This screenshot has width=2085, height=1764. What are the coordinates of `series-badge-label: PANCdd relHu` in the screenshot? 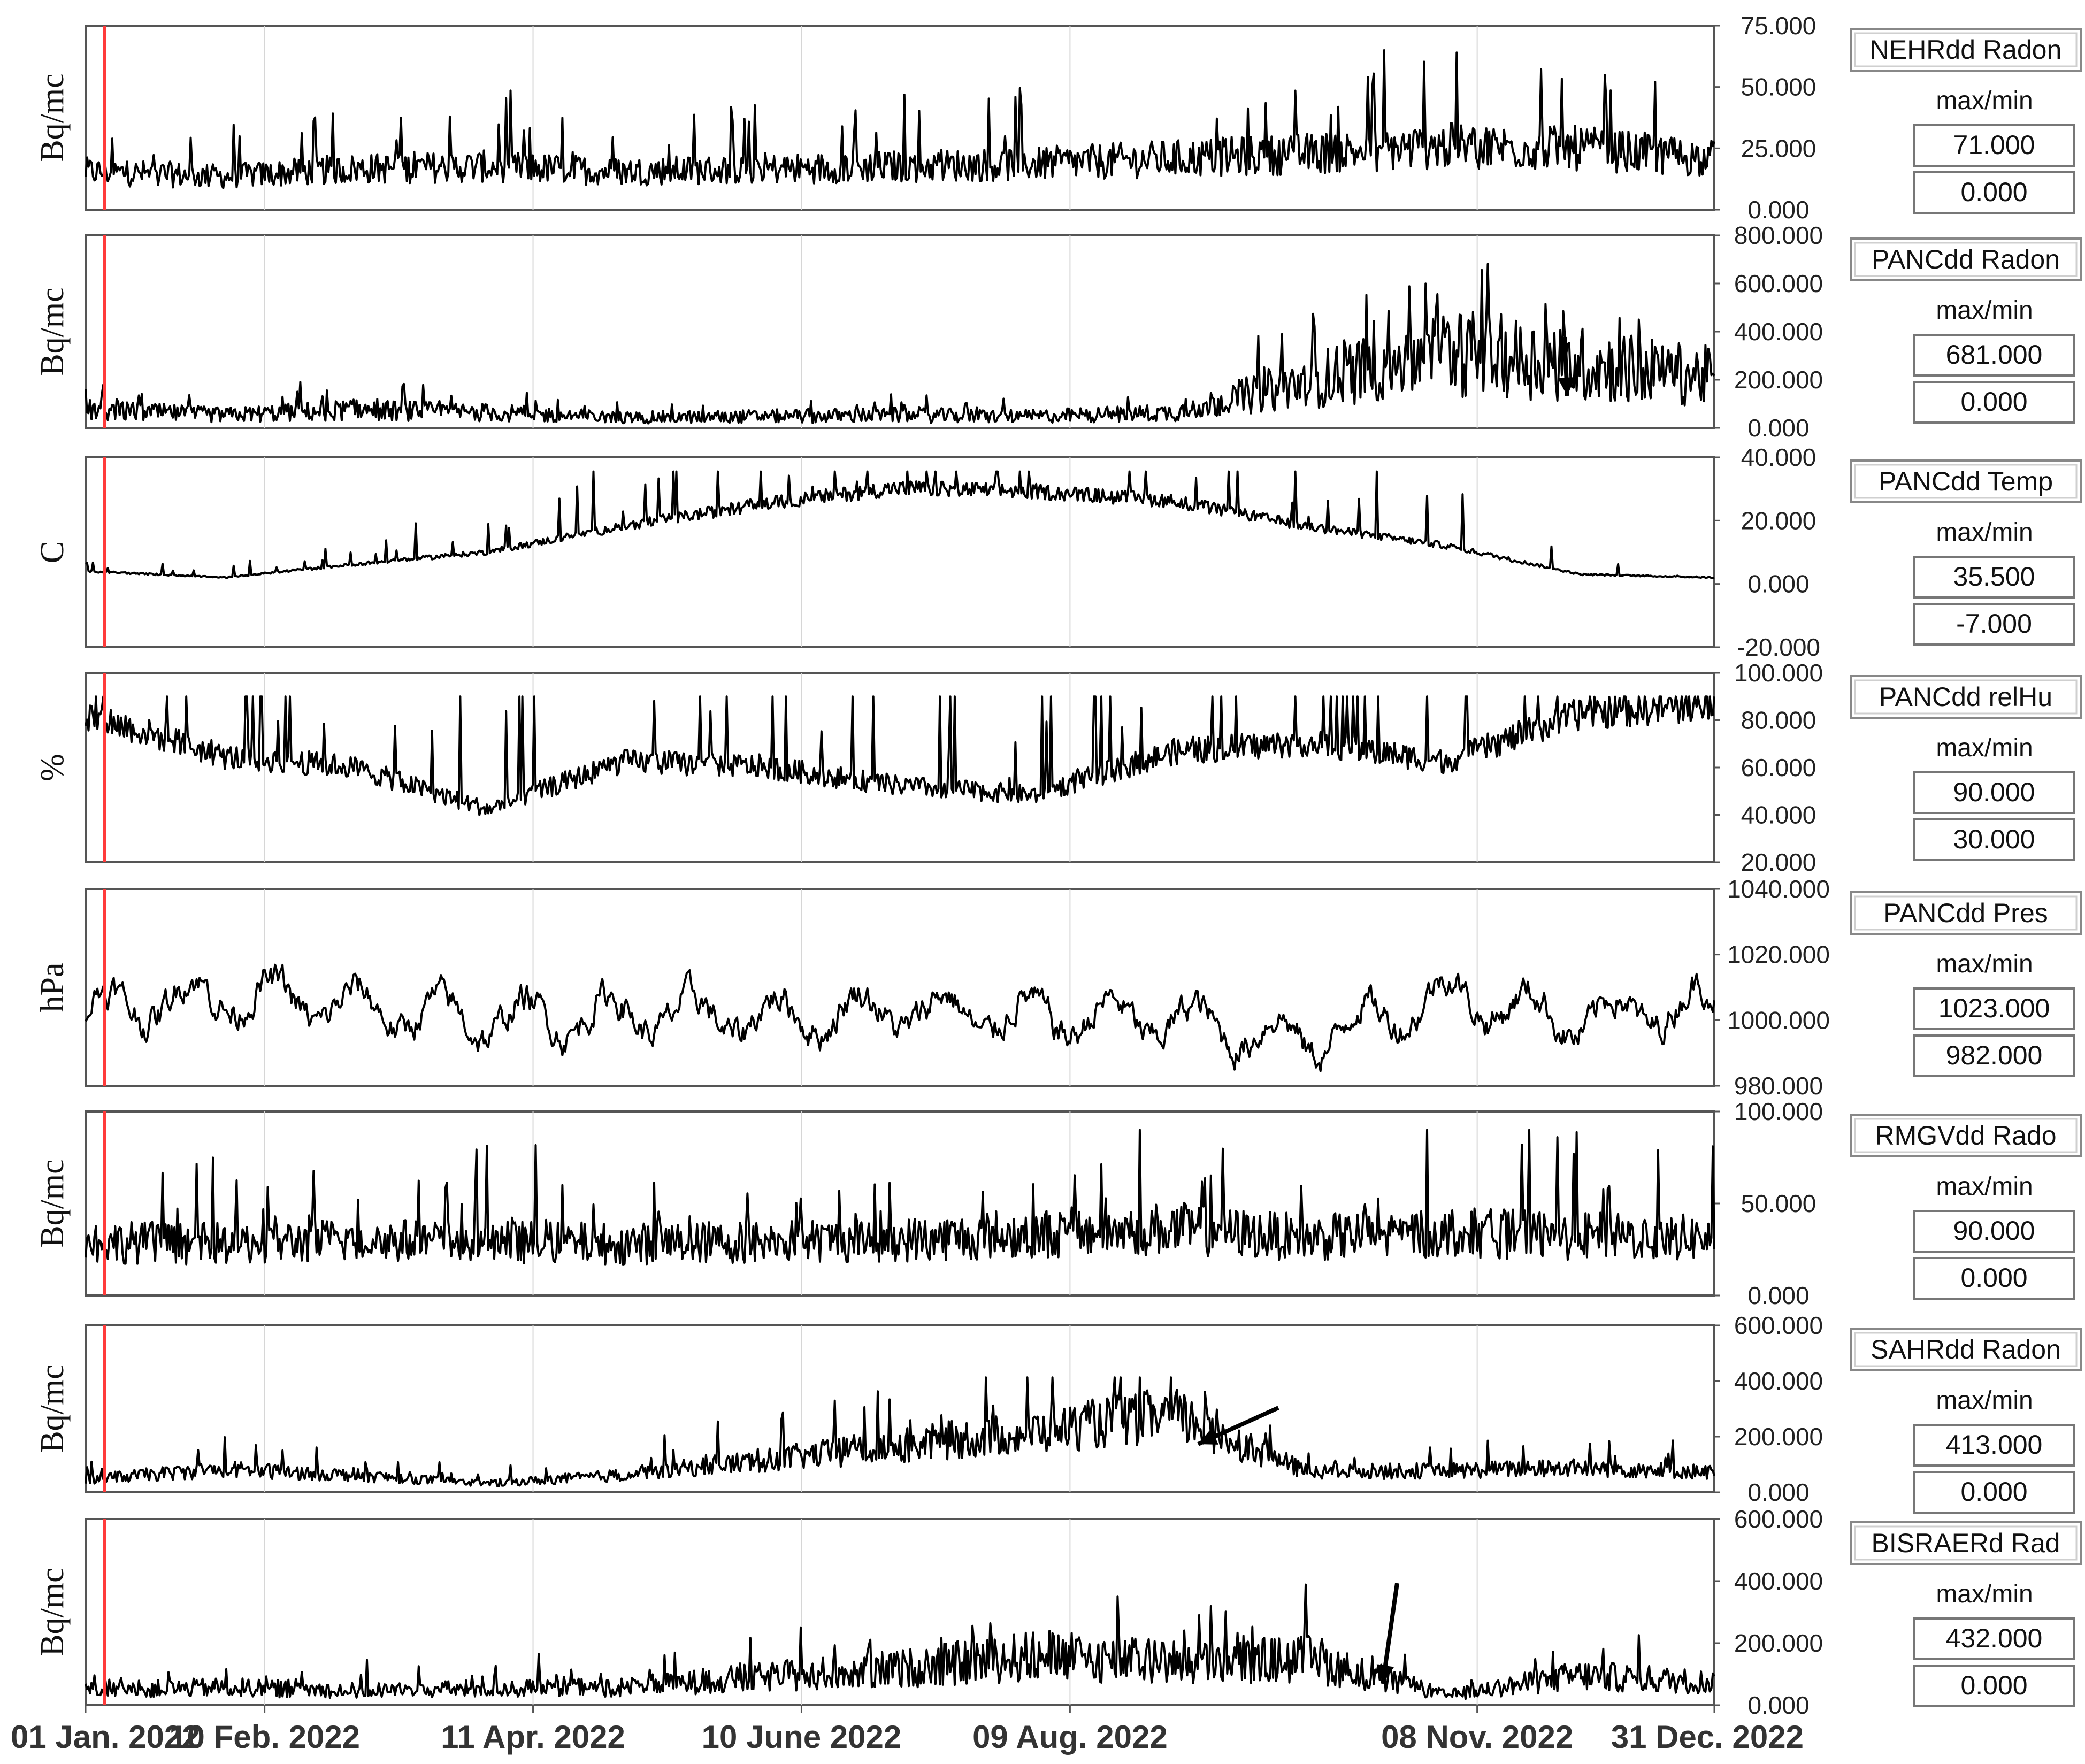 It's located at (1965, 697).